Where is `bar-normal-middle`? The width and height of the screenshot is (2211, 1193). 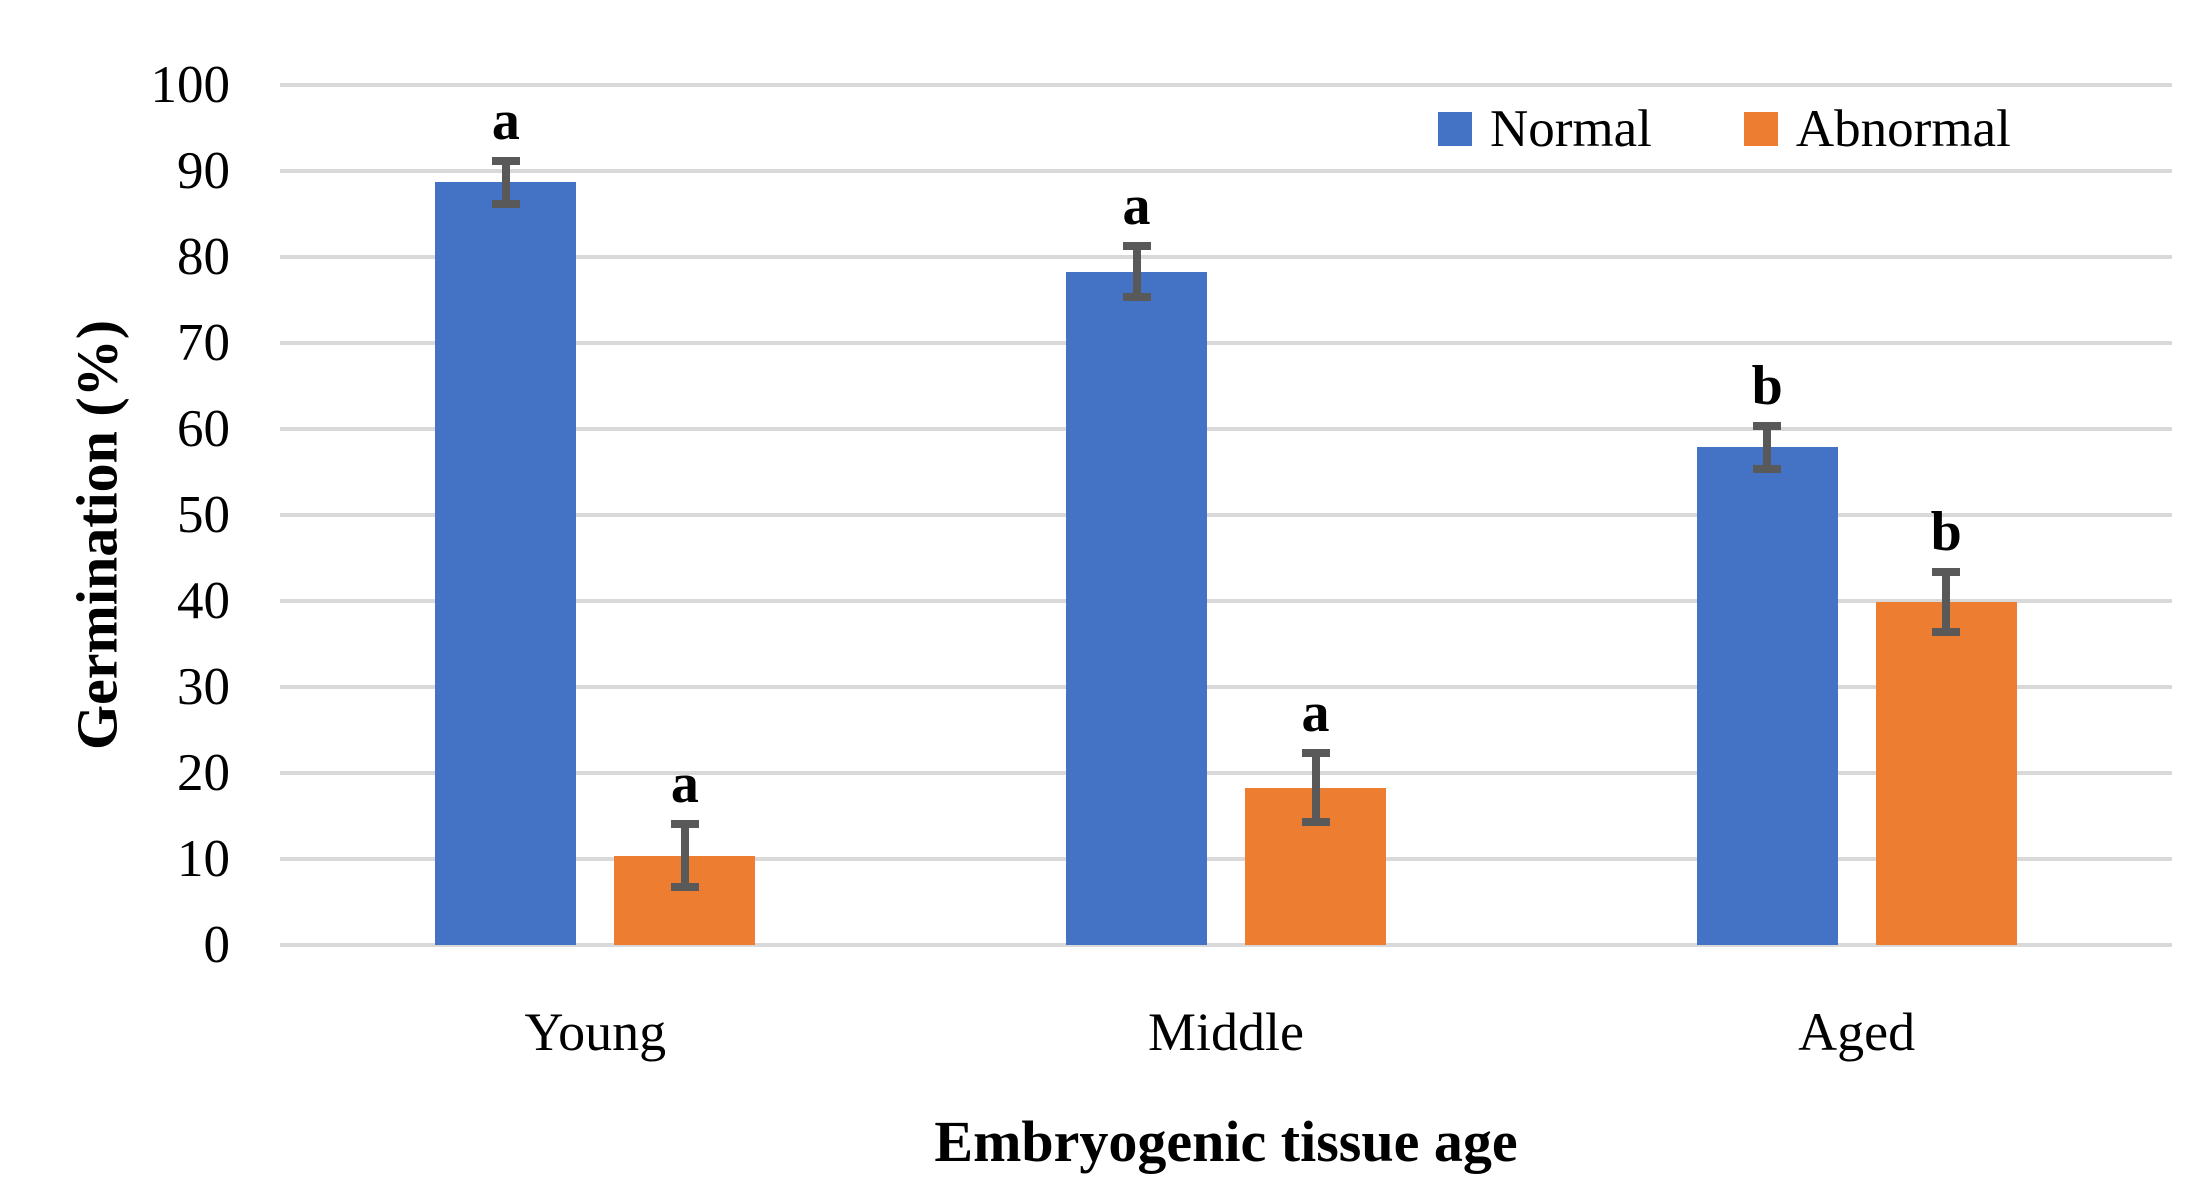
bar-normal-middle is located at coordinates (1136, 608).